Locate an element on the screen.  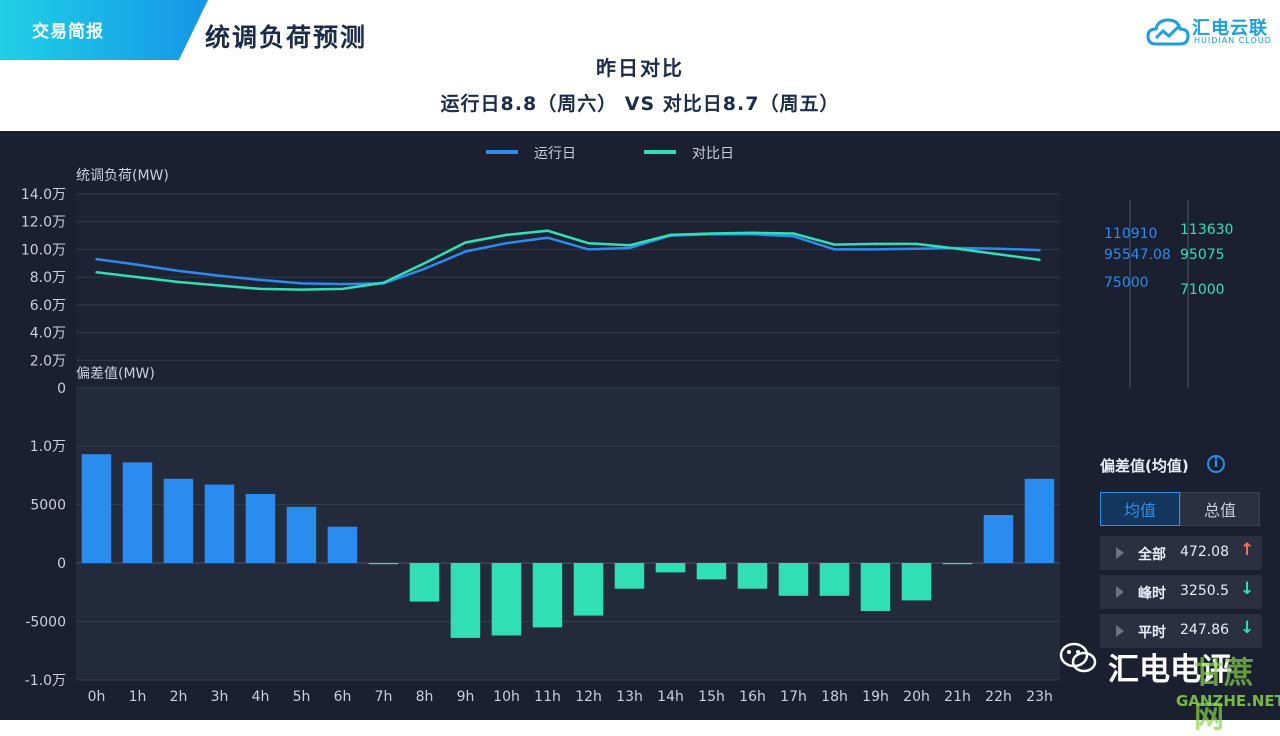
legend-compare-label: 对比日 is located at coordinates (713, 154).